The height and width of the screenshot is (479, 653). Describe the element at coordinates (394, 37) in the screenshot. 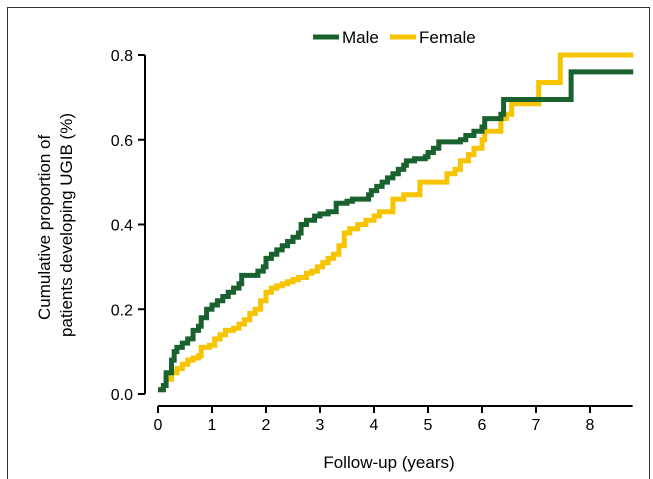

I see `chart-legend: Male Female` at that location.